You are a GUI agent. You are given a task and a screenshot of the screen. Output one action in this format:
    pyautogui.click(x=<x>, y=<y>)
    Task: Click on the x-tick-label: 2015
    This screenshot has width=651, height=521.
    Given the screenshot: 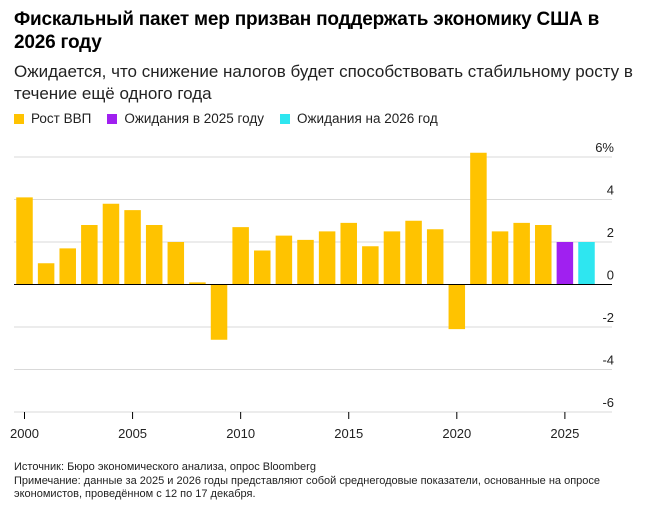 What is the action you would take?
    pyautogui.click(x=348, y=433)
    